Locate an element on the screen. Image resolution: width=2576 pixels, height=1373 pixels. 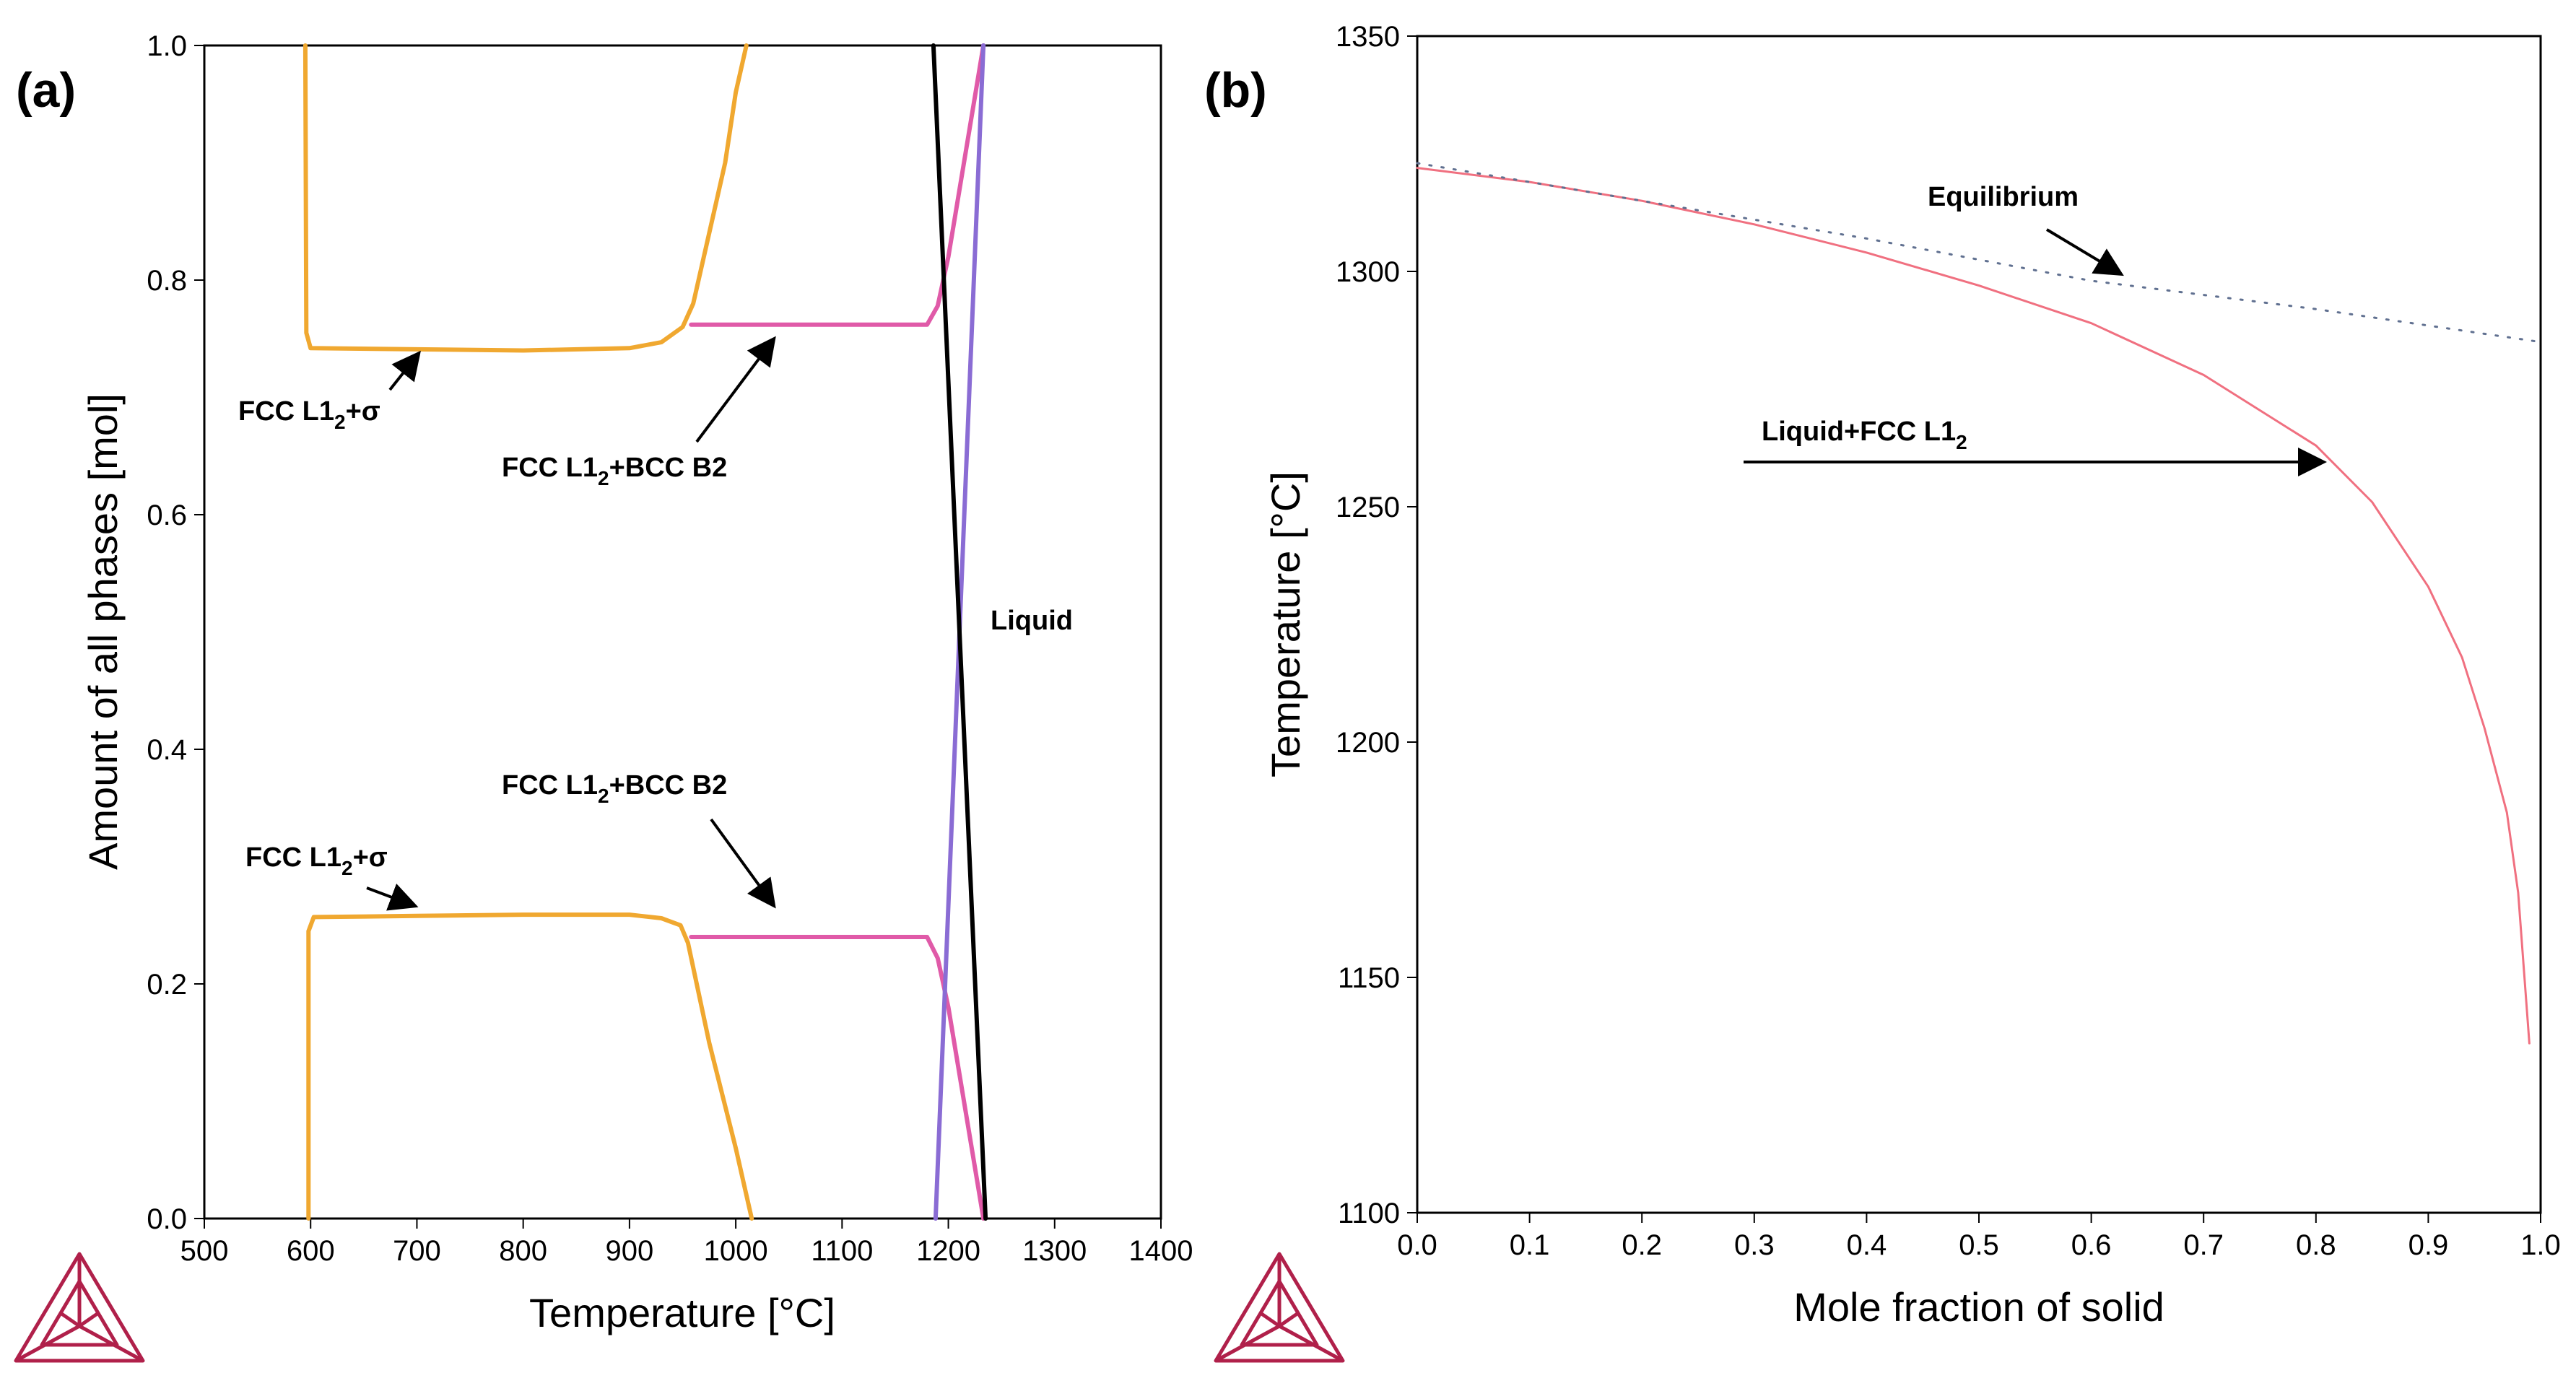
panel-b-ytick-label: 1300 is located at coordinates (1368, 272).